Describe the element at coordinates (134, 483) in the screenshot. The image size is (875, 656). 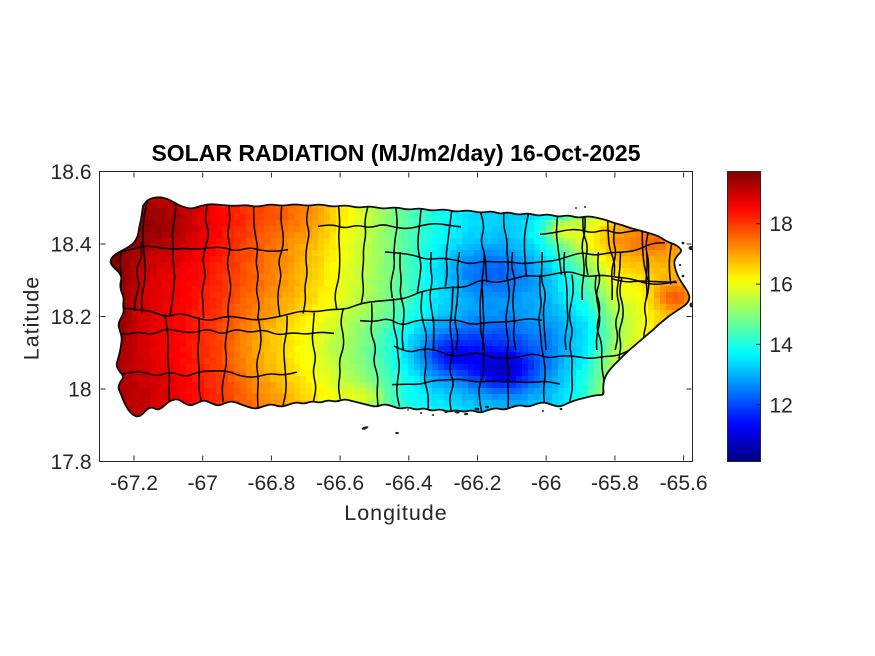
I see `svg-text: -67.2` at that location.